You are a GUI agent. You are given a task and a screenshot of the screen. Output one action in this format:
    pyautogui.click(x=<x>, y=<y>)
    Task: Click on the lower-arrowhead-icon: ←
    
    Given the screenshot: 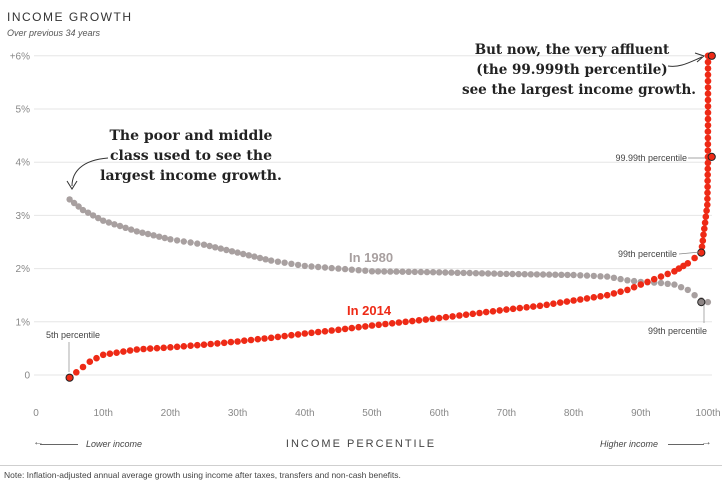 What is the action you would take?
    pyautogui.click(x=38, y=442)
    